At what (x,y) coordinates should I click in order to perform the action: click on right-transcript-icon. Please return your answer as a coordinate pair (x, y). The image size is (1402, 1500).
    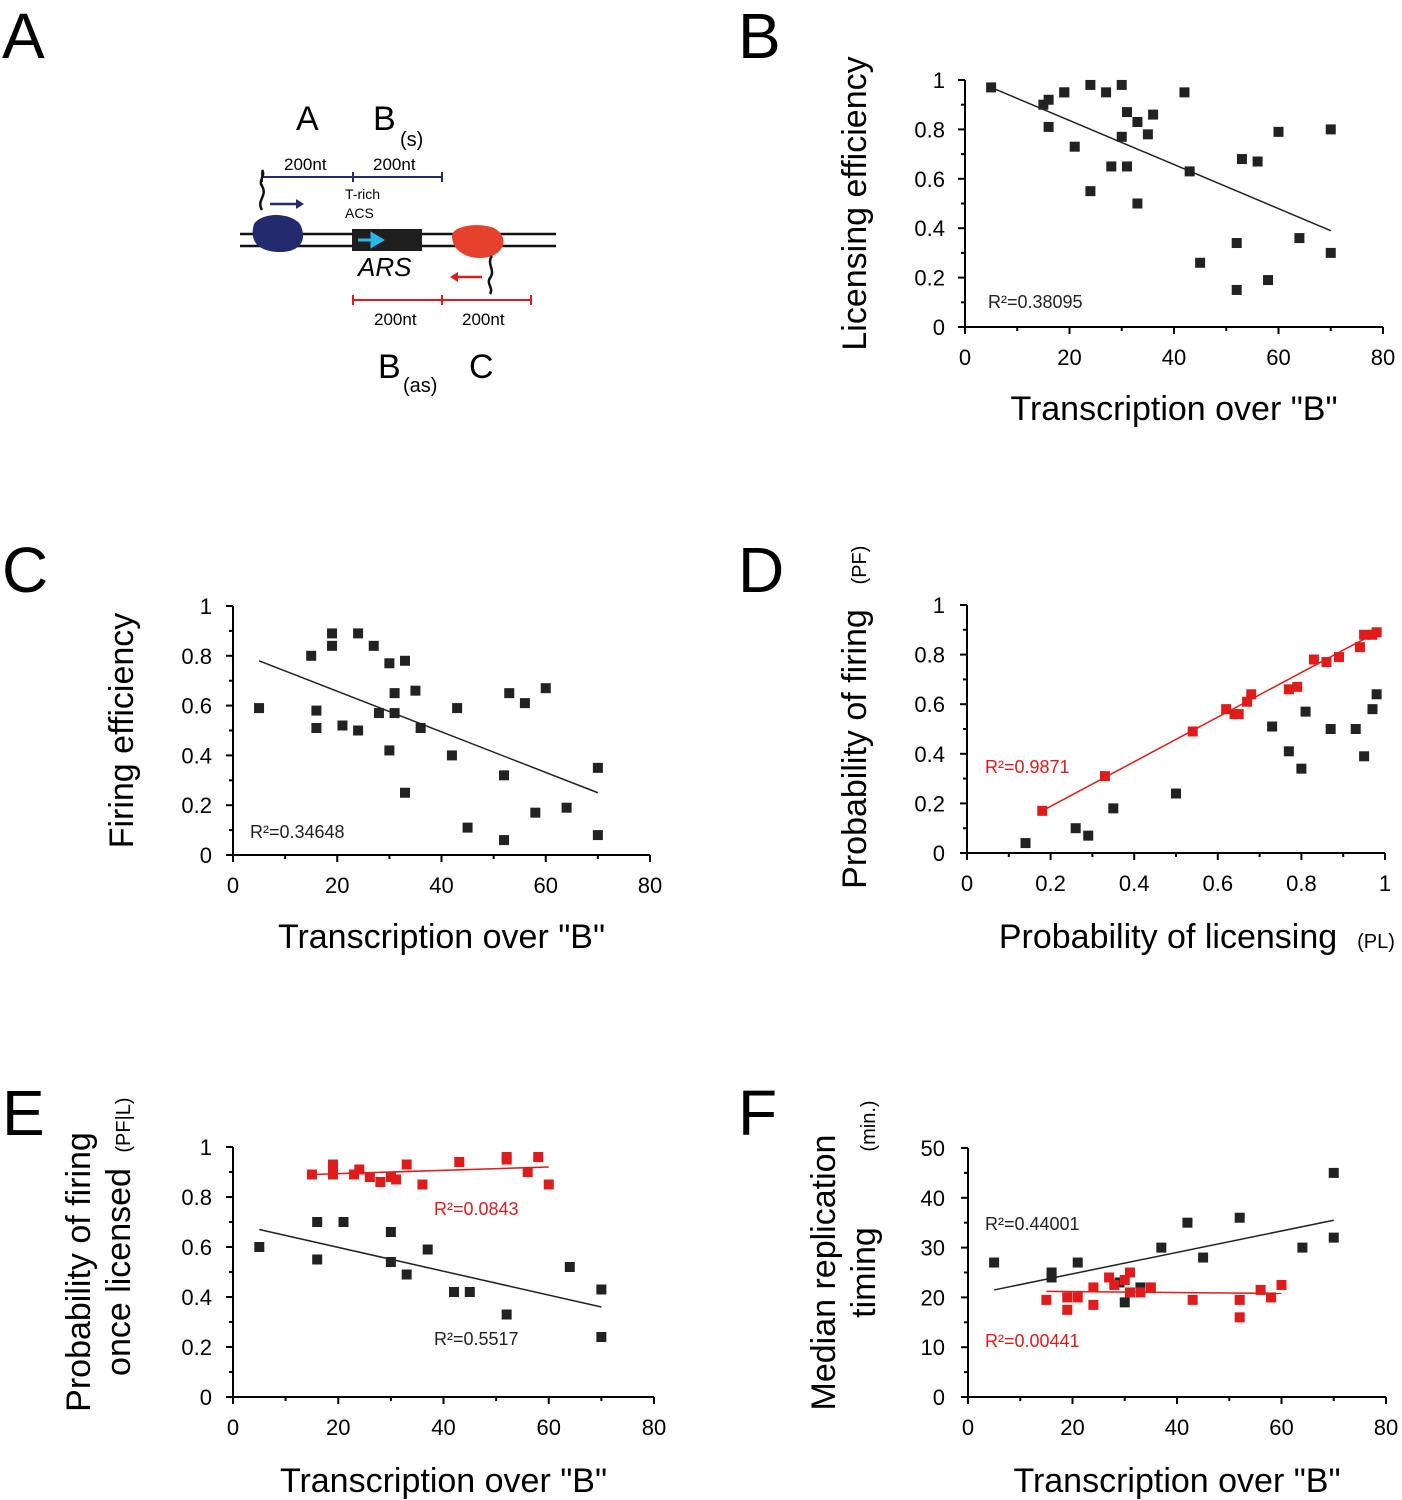
    Looking at the image, I should click on (490, 275).